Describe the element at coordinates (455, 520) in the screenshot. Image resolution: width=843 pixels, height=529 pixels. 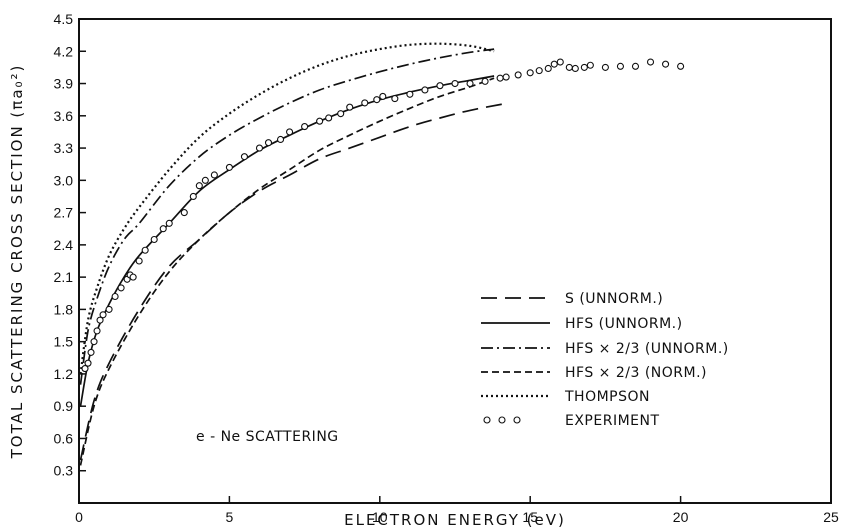
I see `x-axis-title: ELECTRON ENERGY (eV)` at that location.